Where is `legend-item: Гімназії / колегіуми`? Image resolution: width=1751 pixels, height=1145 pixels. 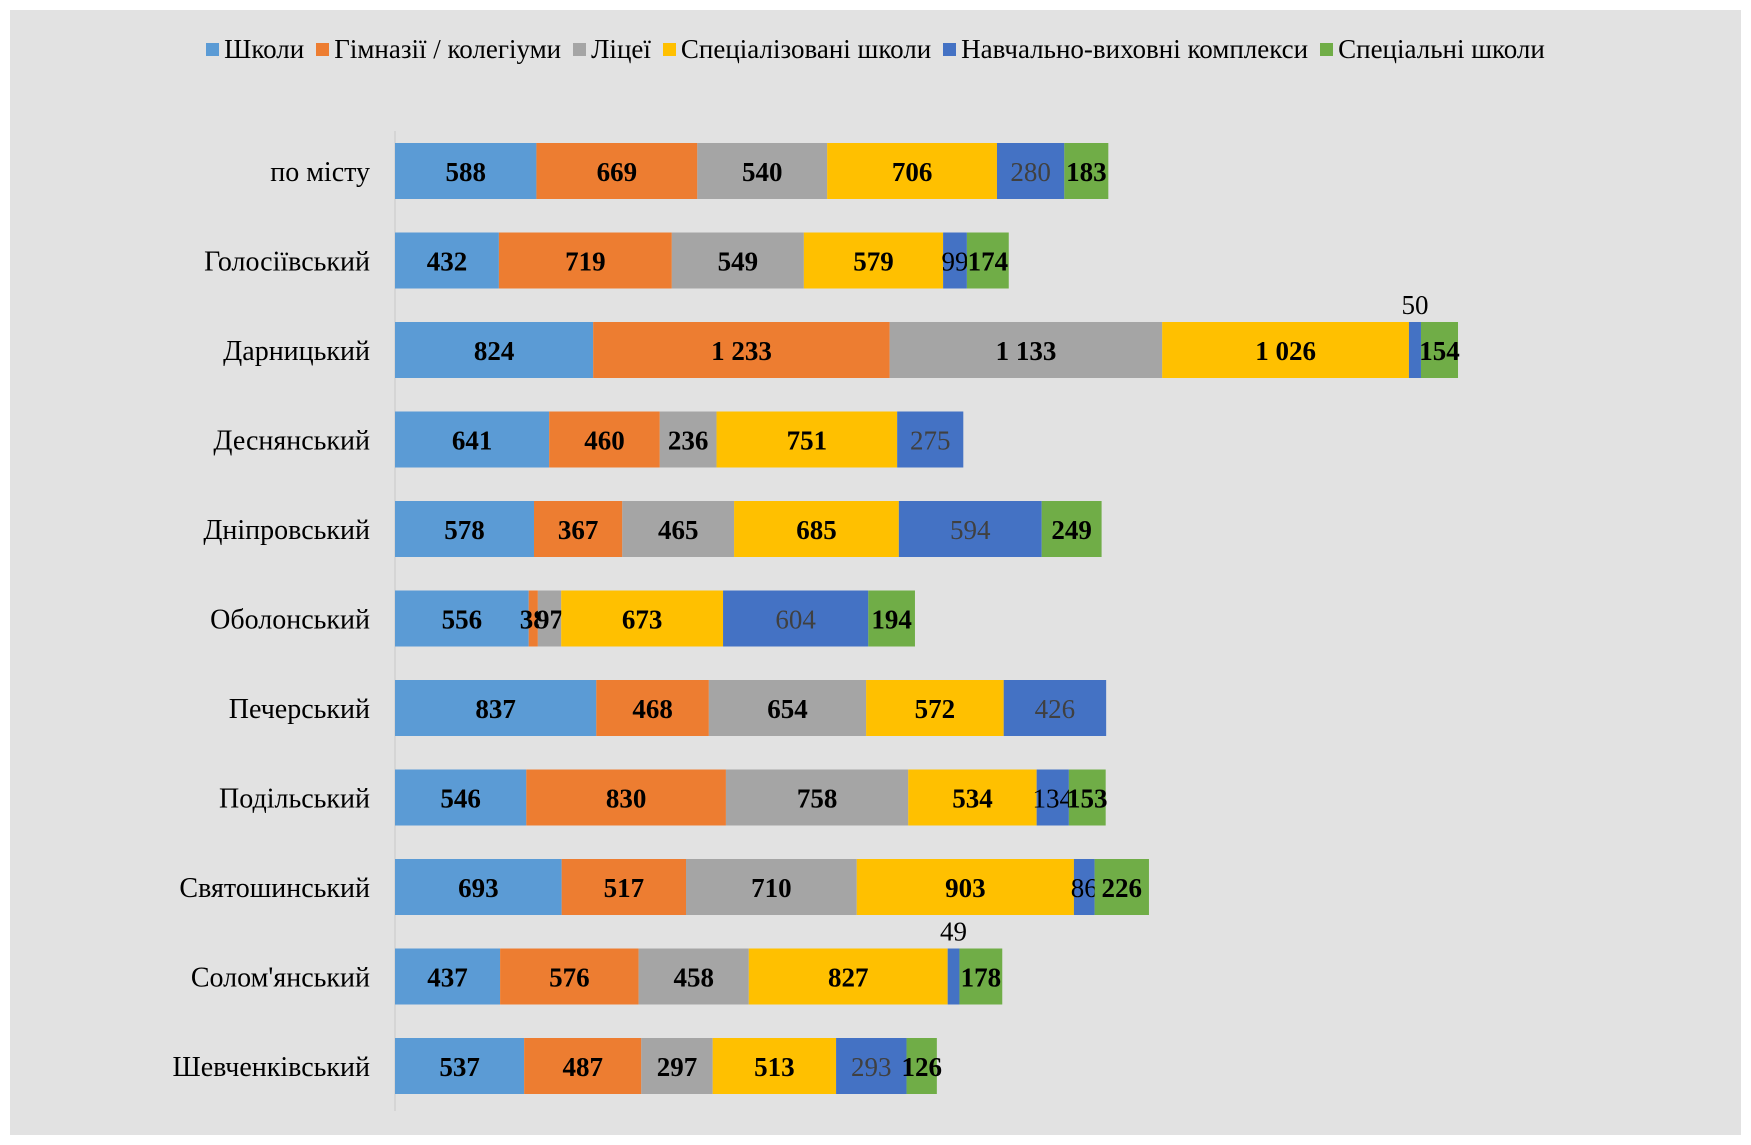
legend-item: Гімназії / колегіуми is located at coordinates (438, 49).